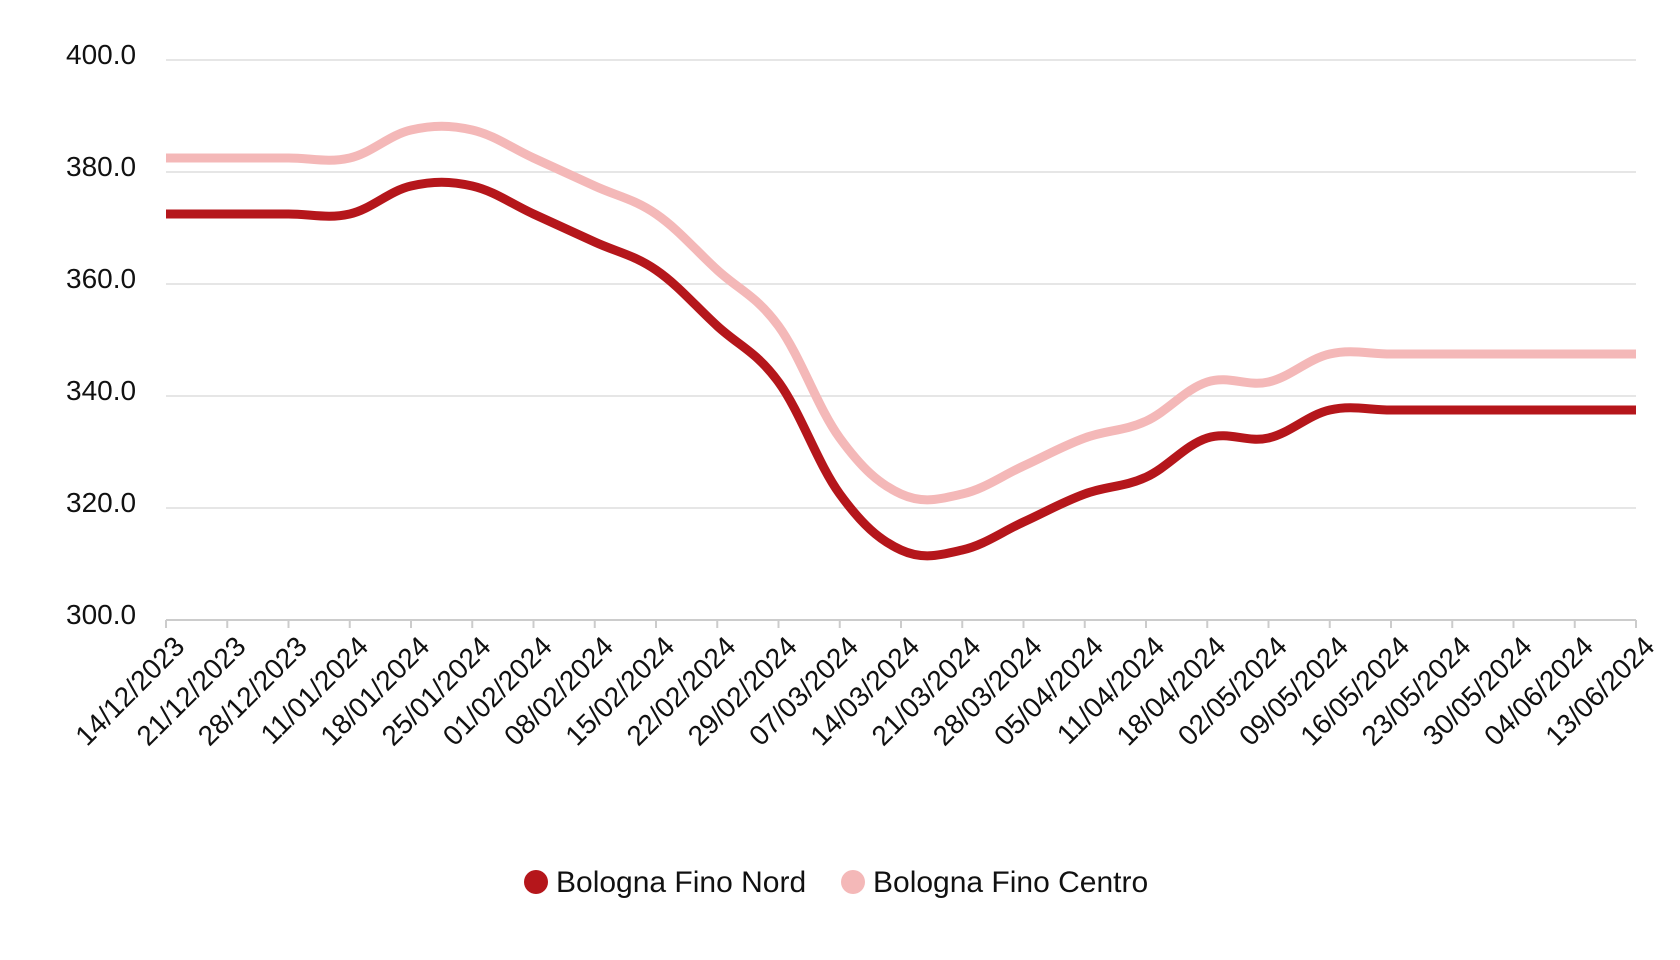 This screenshot has height=960, width=1680. Describe the element at coordinates (101, 390) in the screenshot. I see `y-tick-label: 340.0` at that location.